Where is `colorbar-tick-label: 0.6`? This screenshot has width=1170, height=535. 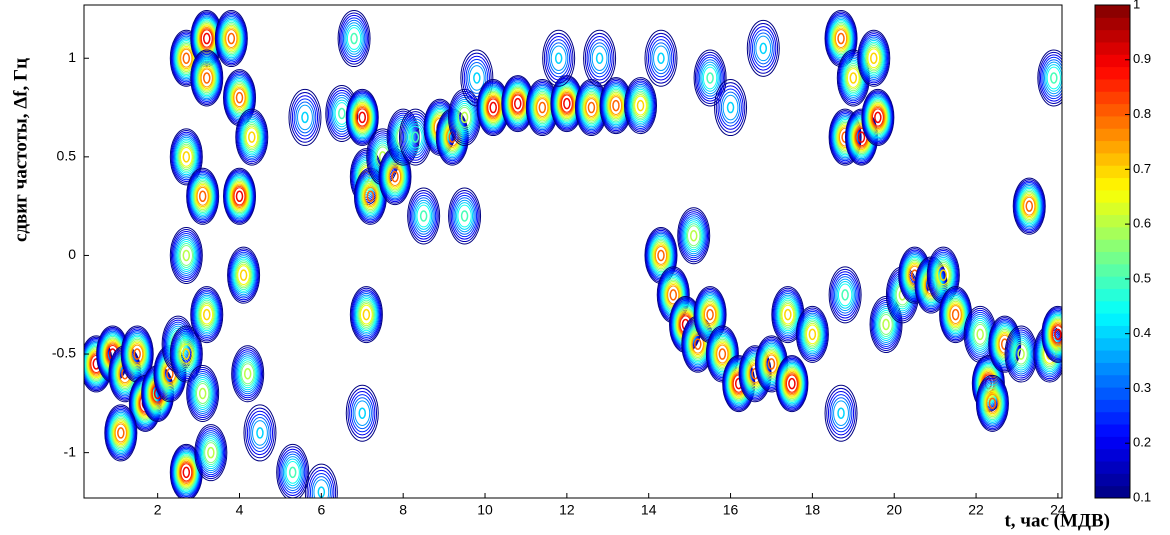
colorbar-tick-label: 0.6 is located at coordinates (1142, 223).